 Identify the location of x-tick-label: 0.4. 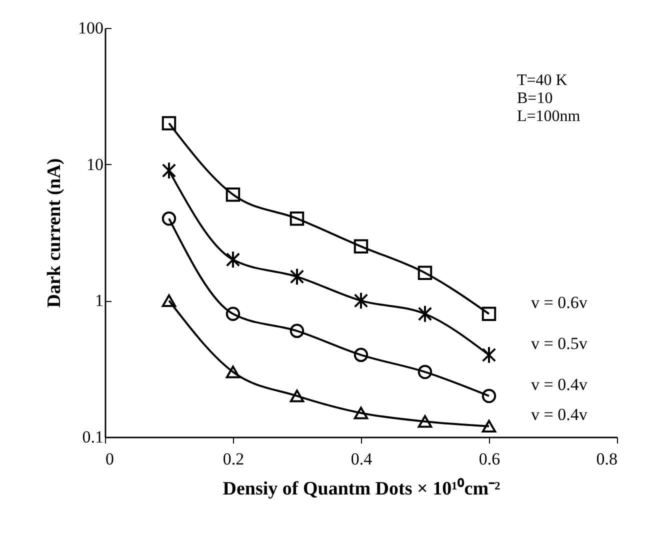
(361, 459).